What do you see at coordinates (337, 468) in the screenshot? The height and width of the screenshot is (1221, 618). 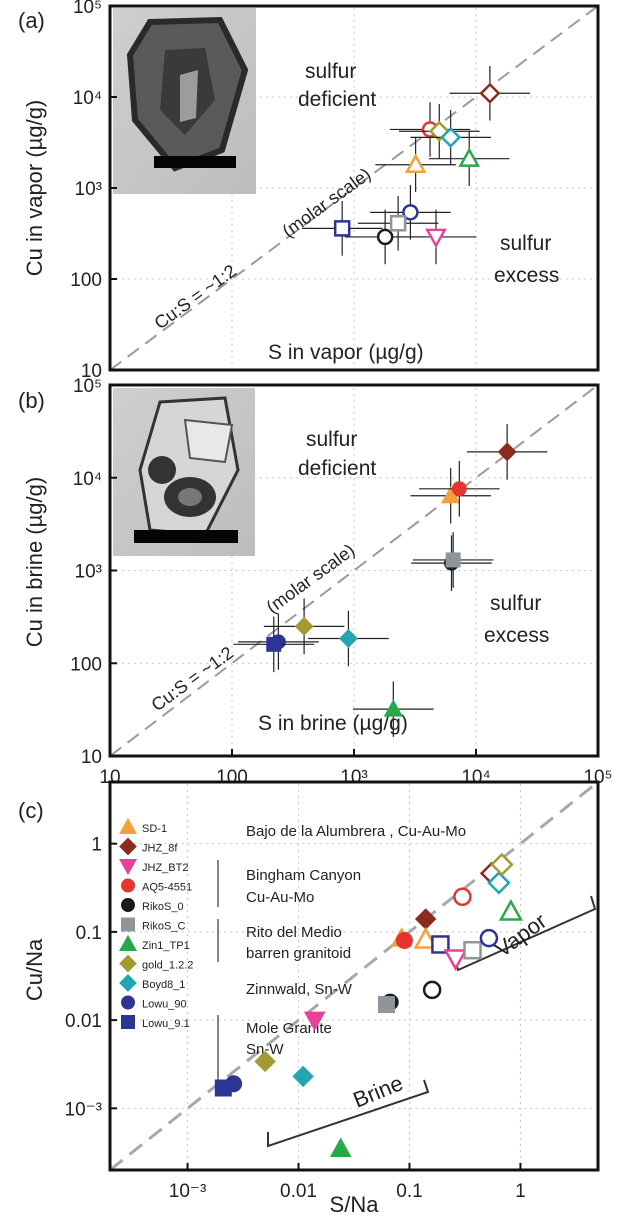 I see `annotation-deficient-b: deficient` at bounding box center [337, 468].